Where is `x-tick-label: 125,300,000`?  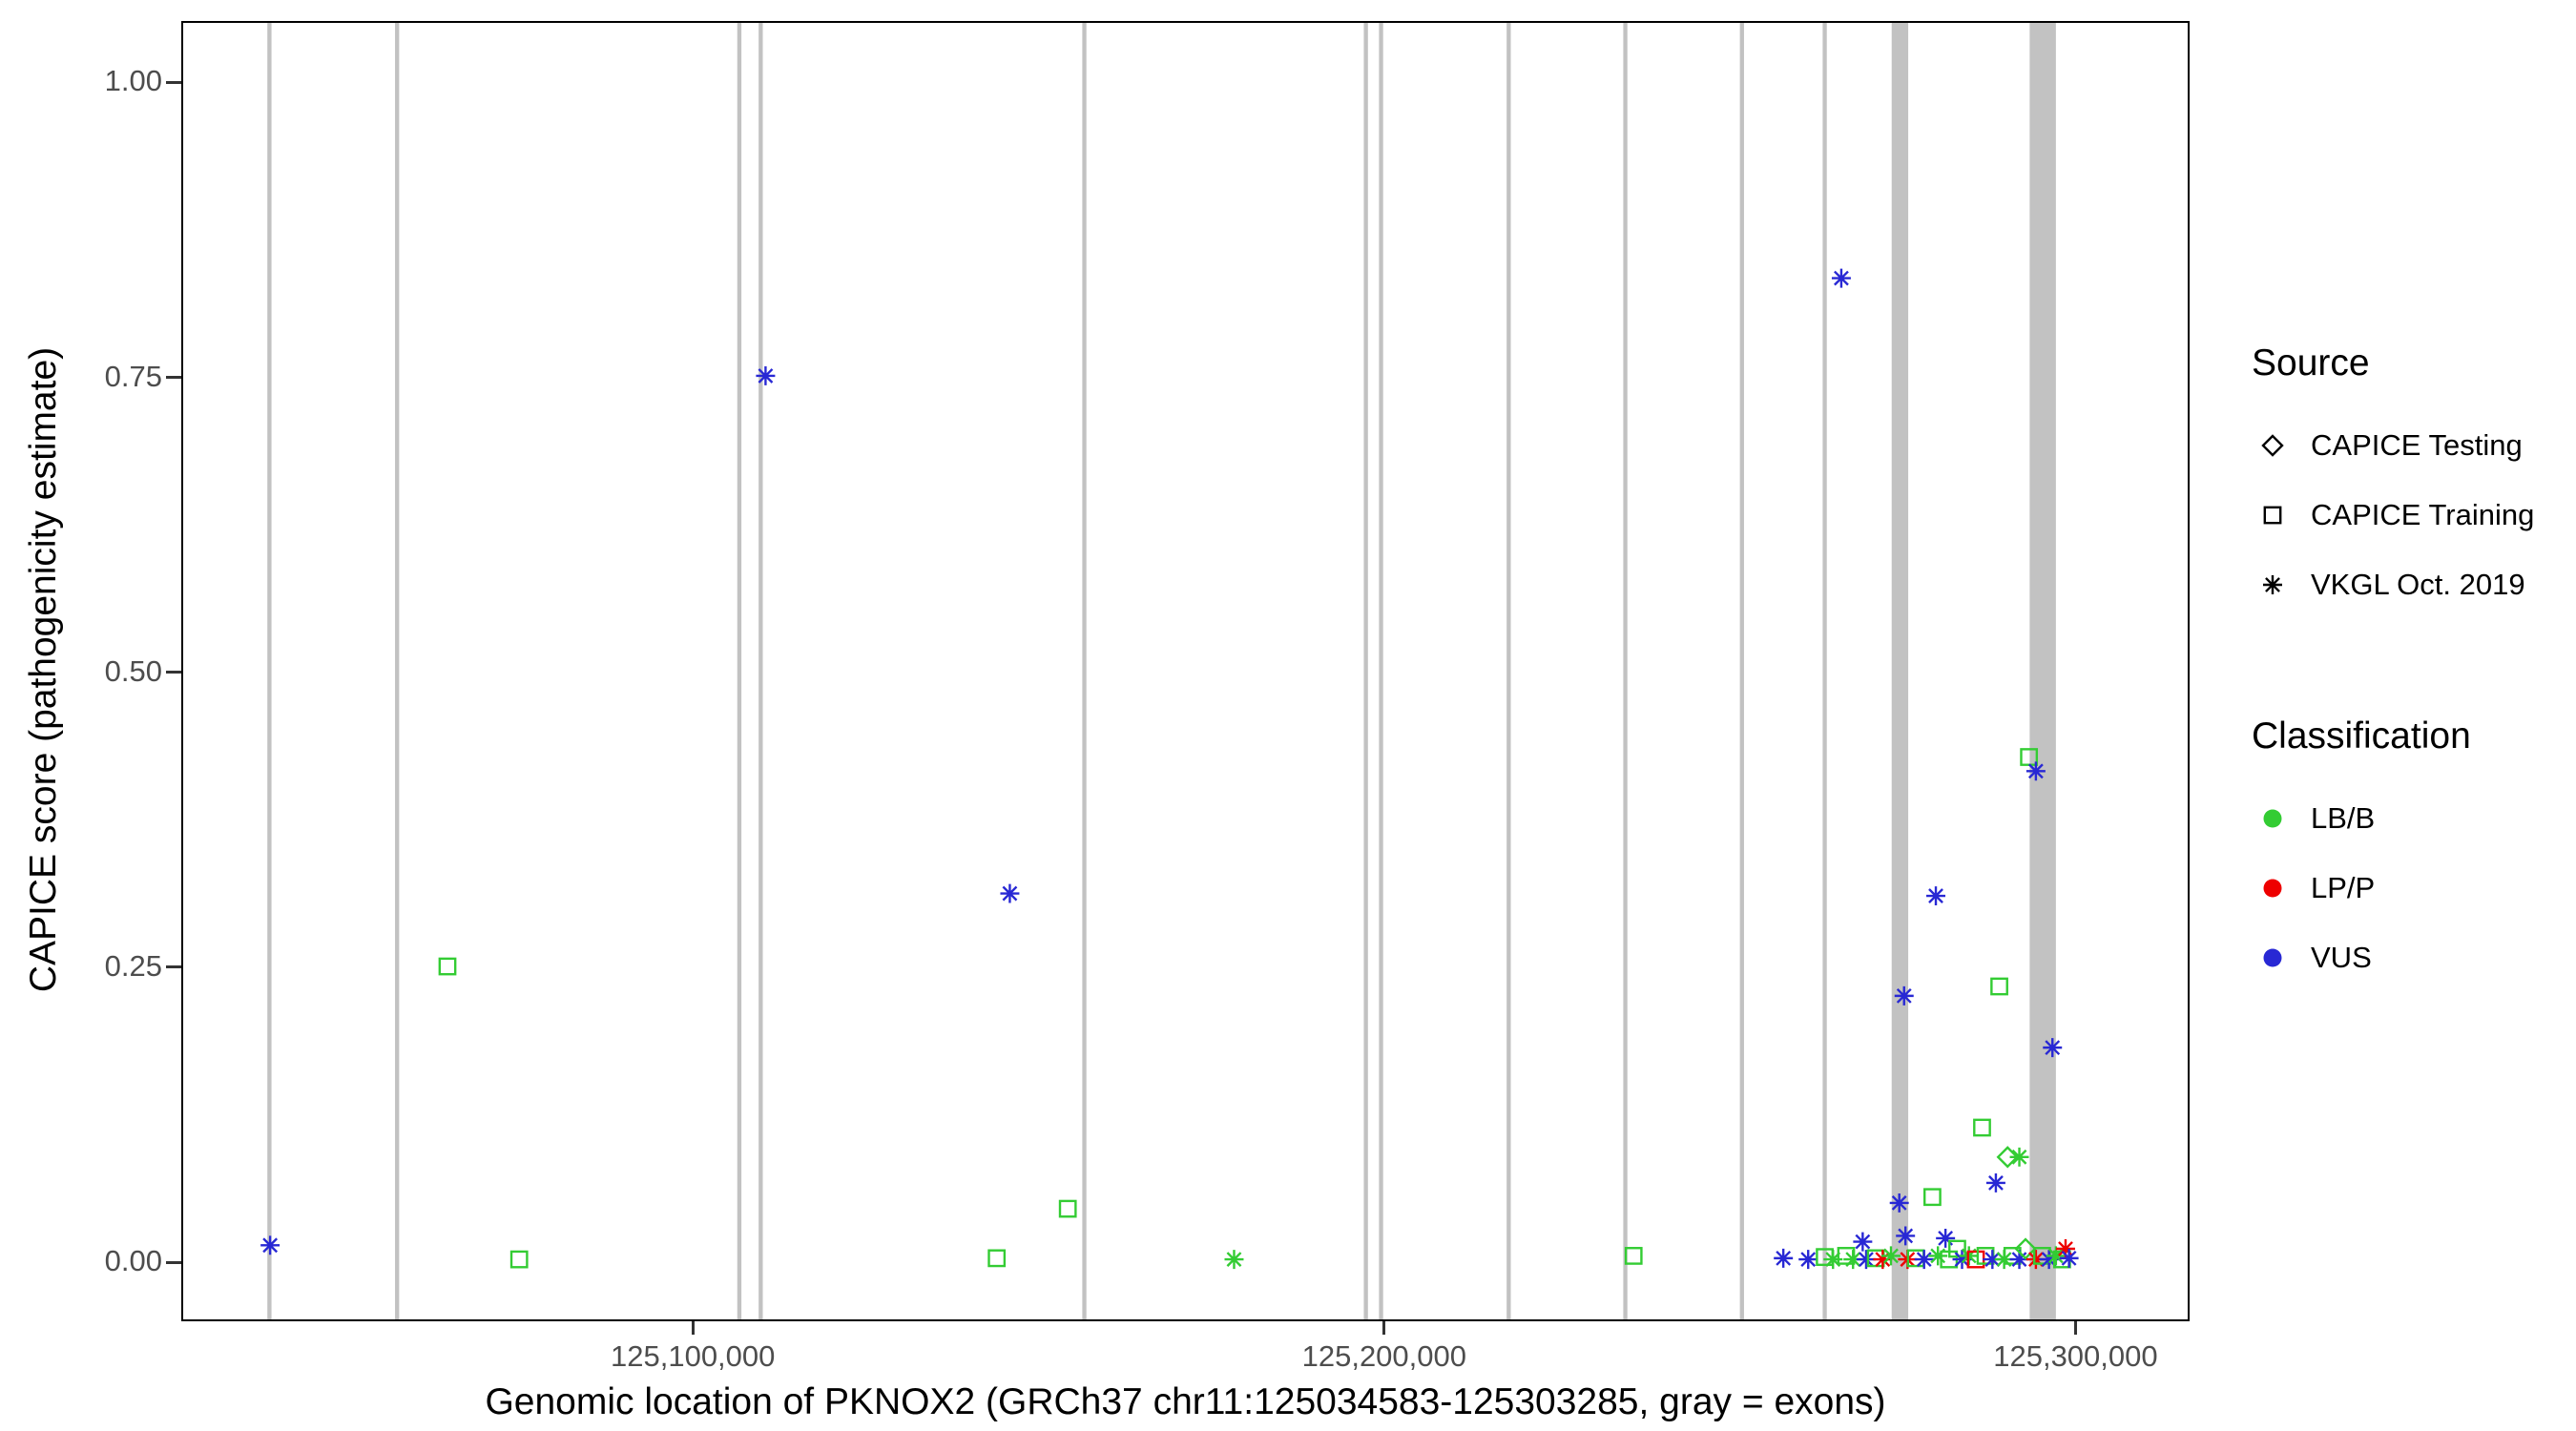
x-tick-label: 125,300,000 is located at coordinates (2075, 1356).